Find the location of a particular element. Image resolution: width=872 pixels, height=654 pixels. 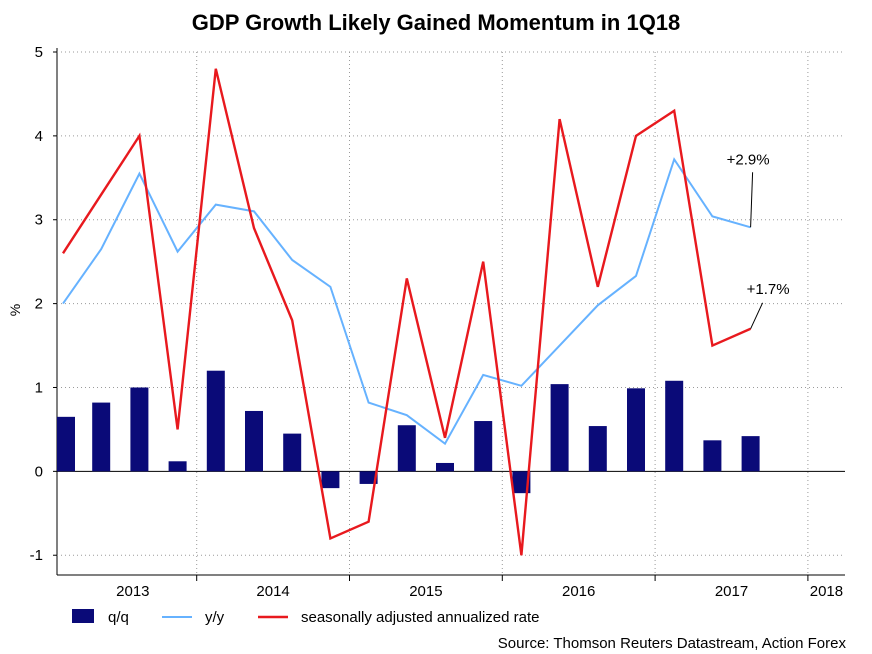

legend-label-yy: y/y is located at coordinates (215, 617).